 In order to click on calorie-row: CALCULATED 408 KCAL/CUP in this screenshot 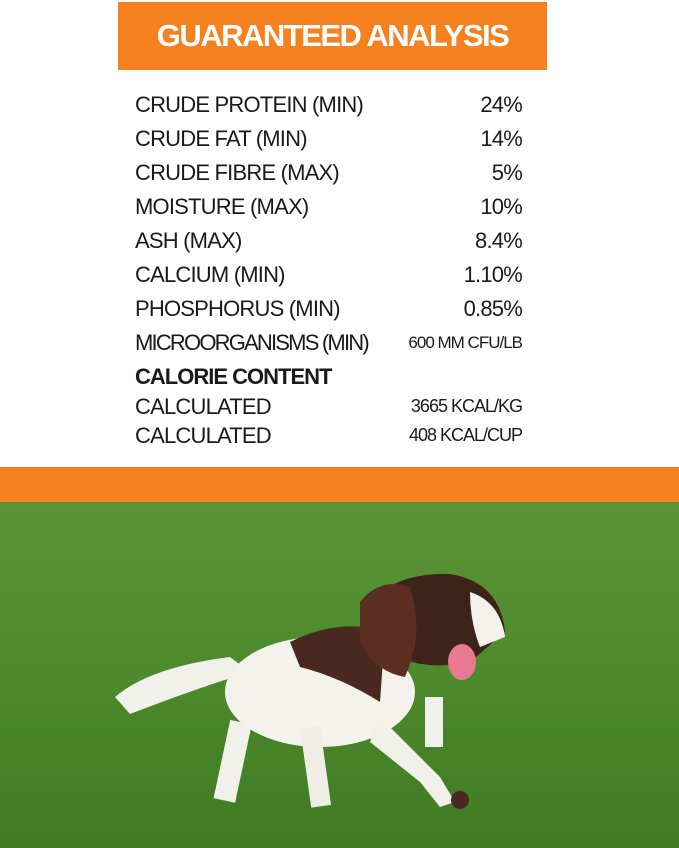, I will do `click(329, 435)`.